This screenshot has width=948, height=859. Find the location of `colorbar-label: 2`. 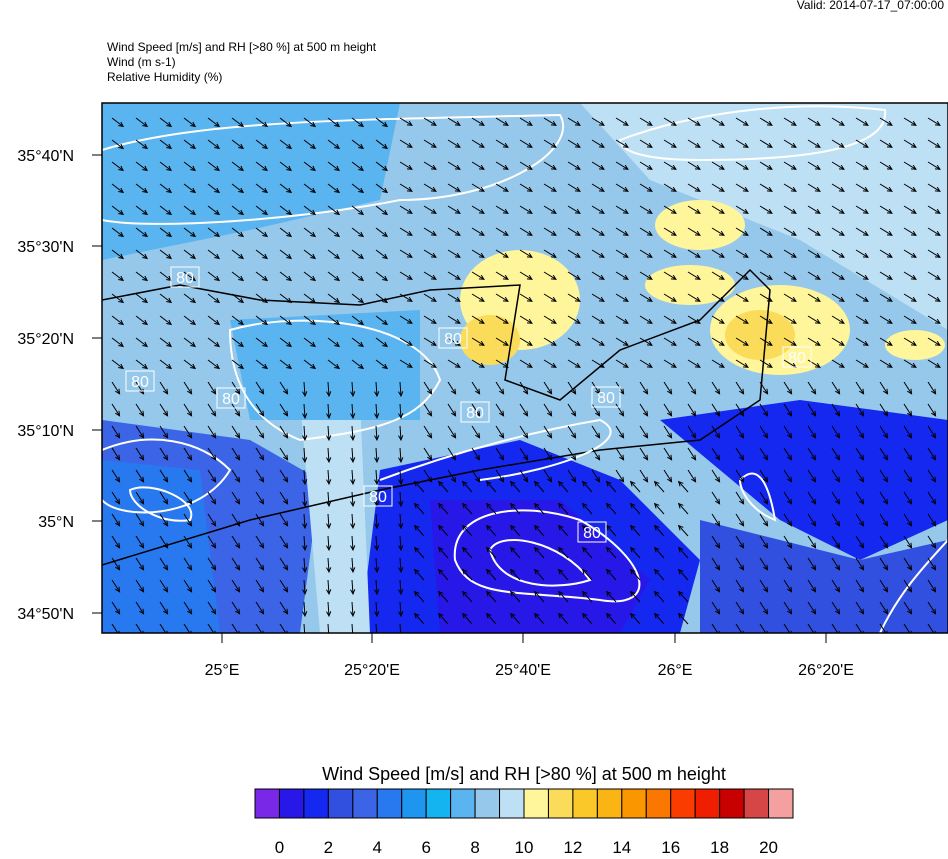

colorbar-label: 2 is located at coordinates (328, 846).